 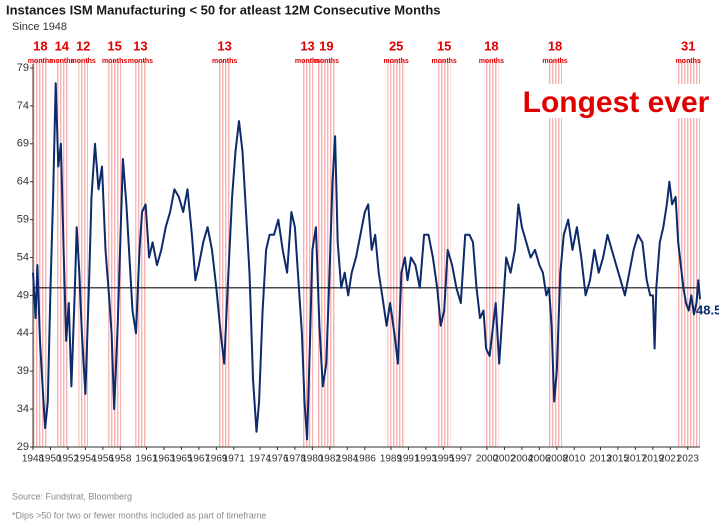 What do you see at coordinates (85, 459) in the screenshot?
I see `x-tick-label: 1954` at bounding box center [85, 459].